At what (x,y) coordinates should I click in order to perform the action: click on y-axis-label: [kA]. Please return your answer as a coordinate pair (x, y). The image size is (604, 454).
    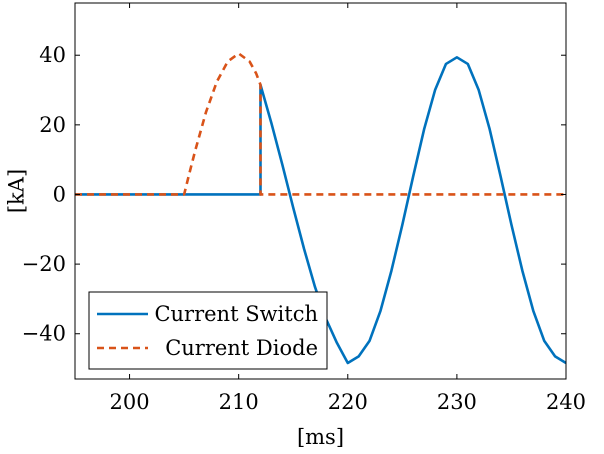
    Looking at the image, I should click on (17, 191).